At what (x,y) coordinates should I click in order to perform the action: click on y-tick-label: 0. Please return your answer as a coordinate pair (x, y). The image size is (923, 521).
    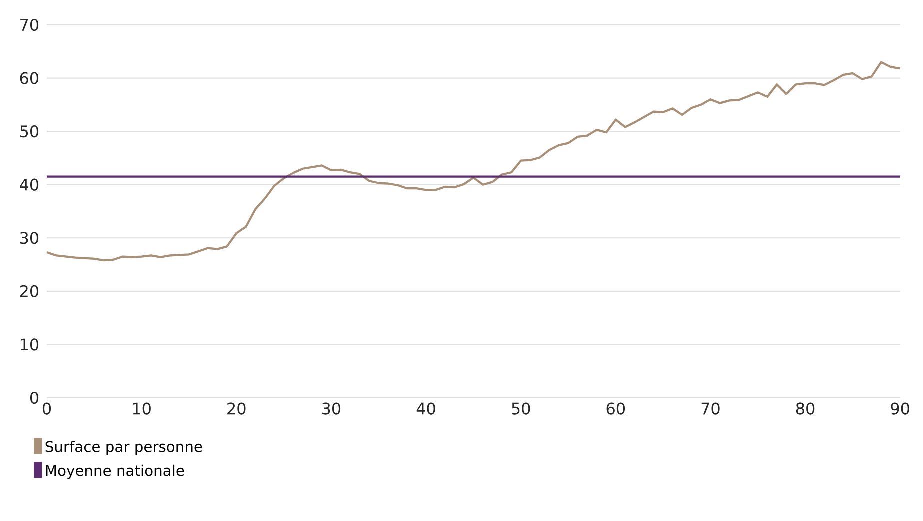
    Looking at the image, I should click on (34, 398).